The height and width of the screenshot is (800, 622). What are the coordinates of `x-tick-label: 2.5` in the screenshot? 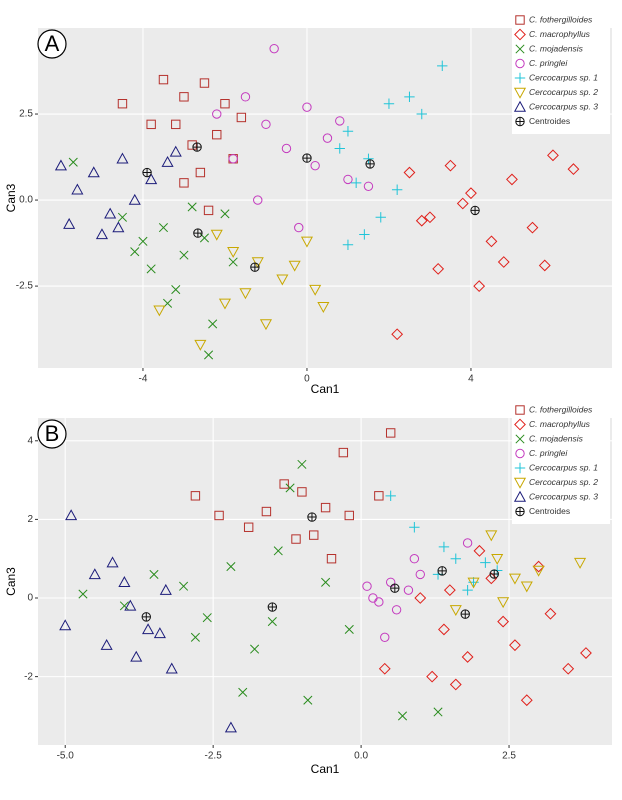 It's located at (509, 756).